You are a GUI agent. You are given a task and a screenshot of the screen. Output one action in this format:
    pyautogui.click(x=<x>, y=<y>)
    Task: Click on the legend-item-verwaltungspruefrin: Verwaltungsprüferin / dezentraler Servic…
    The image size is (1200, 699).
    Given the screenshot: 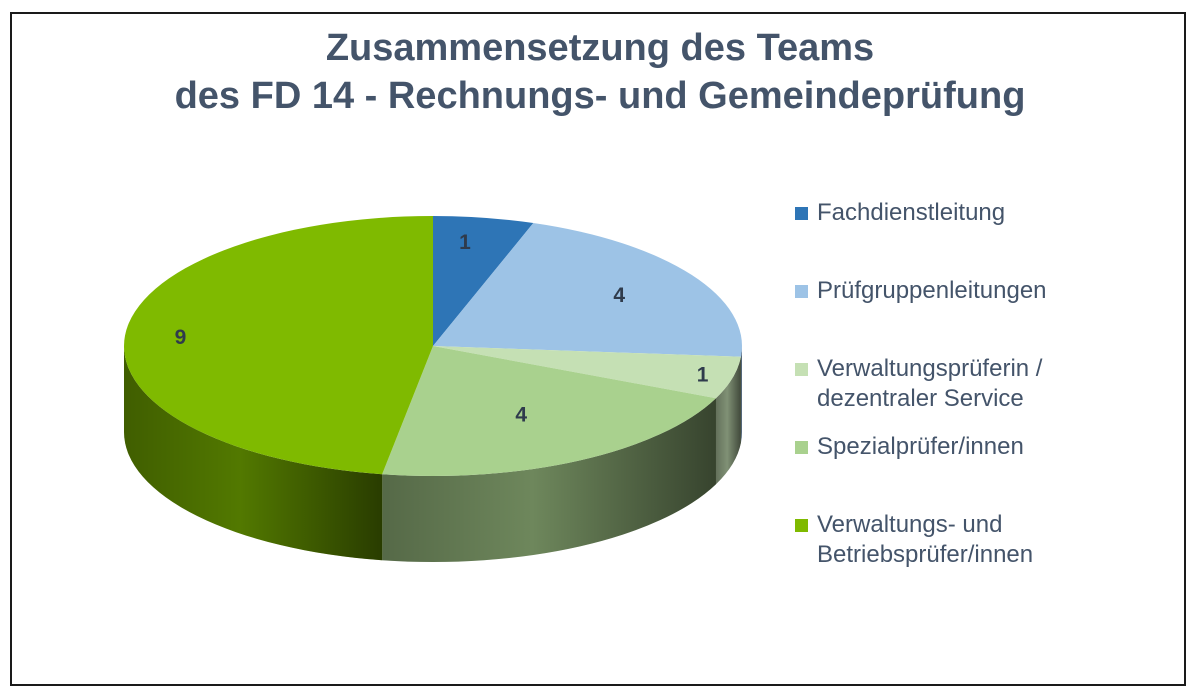 What is the action you would take?
    pyautogui.click(x=940, y=384)
    